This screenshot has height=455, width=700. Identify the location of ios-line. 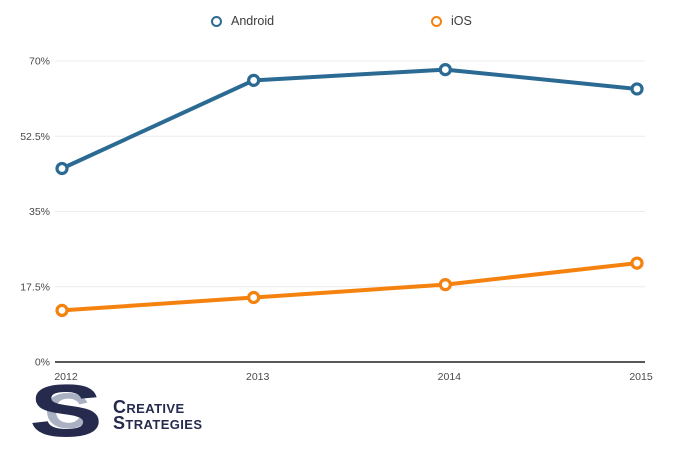
(349, 287).